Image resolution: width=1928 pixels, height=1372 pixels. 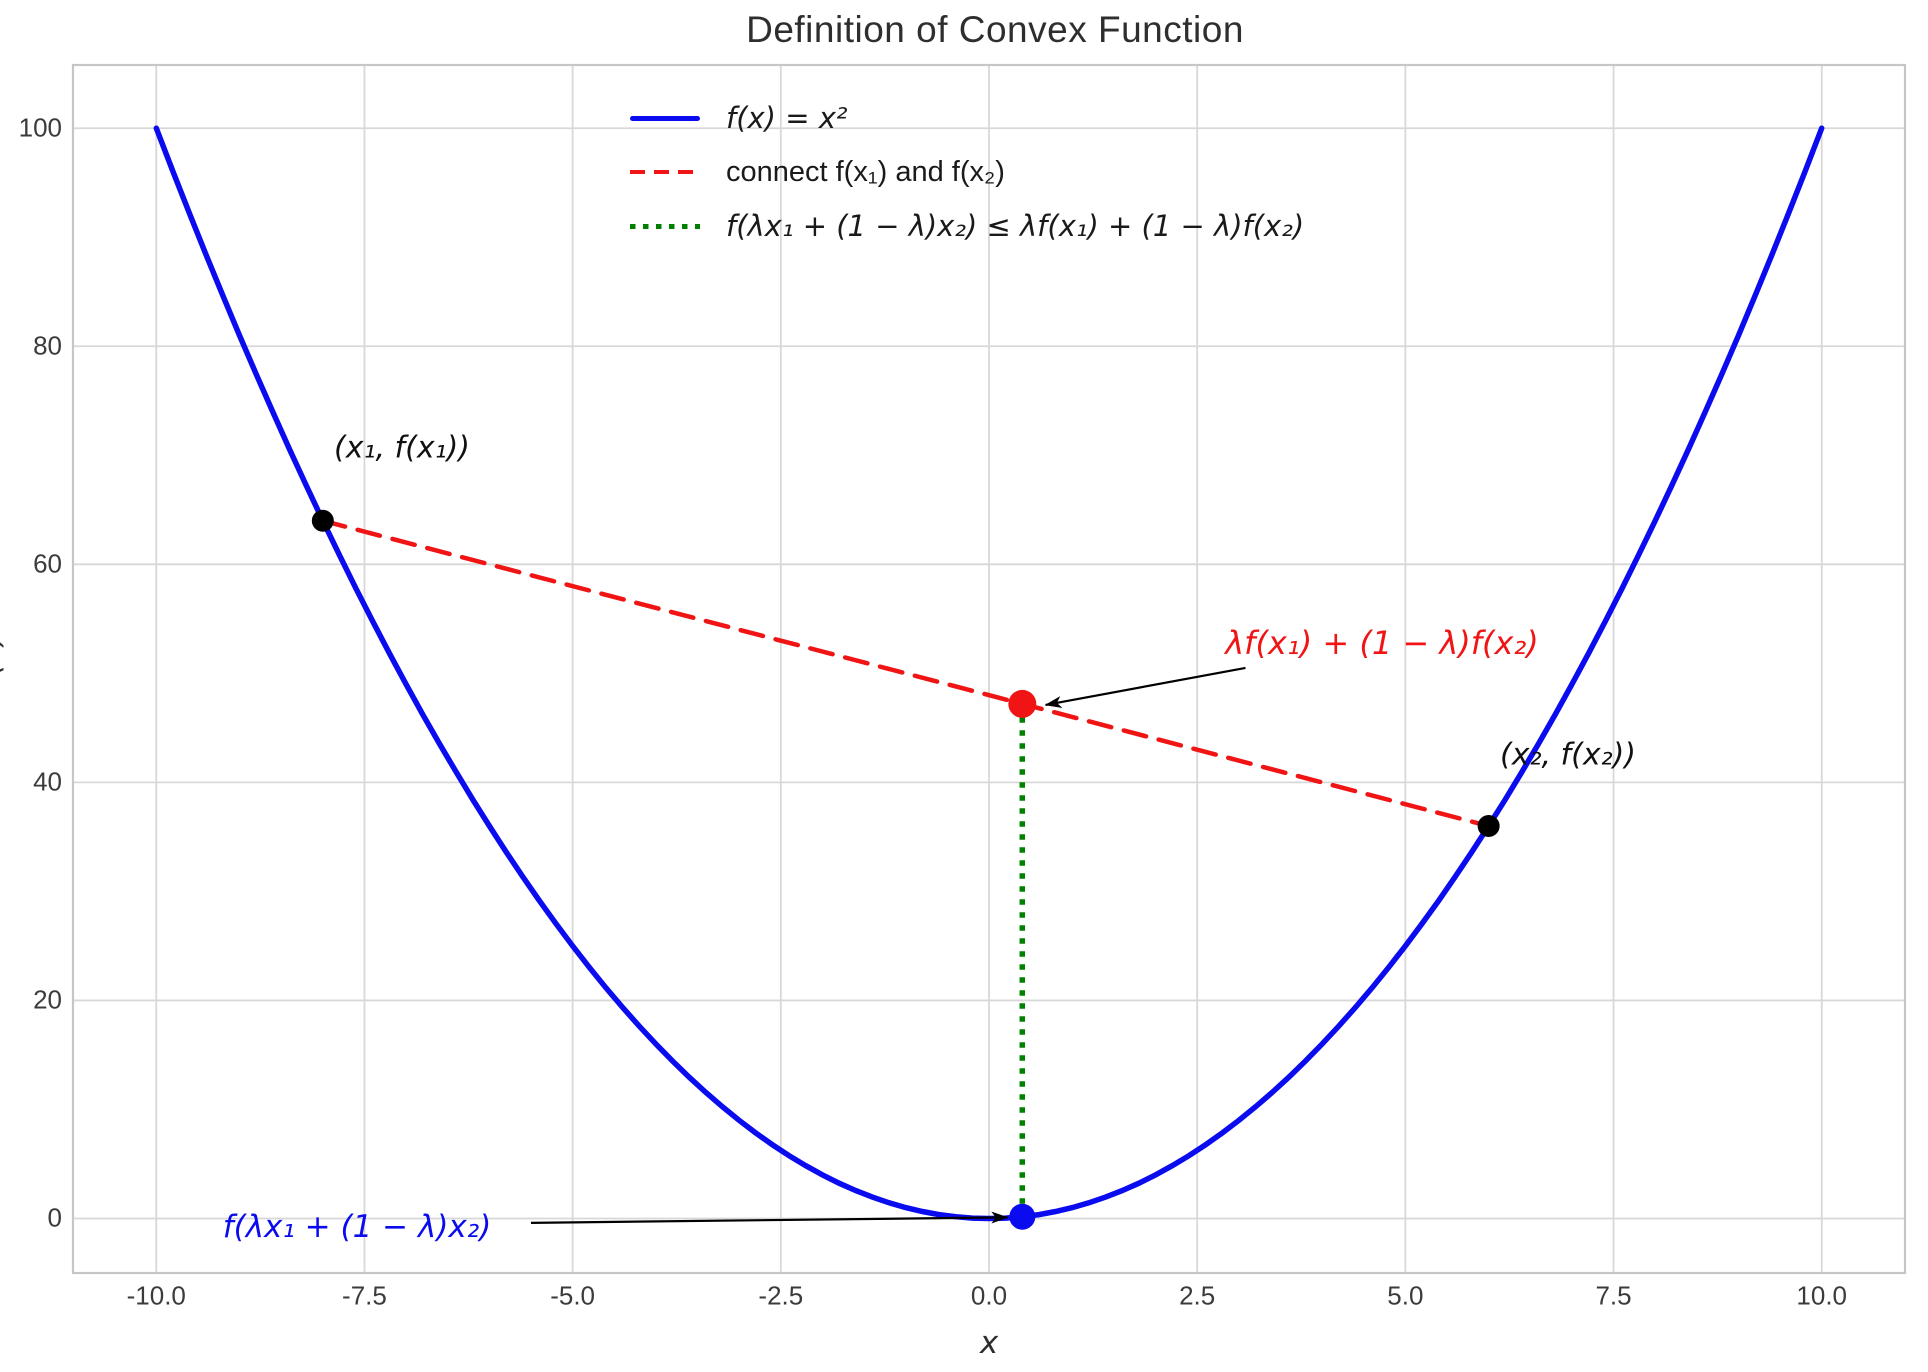 What do you see at coordinates (989, 1295) in the screenshot?
I see `x-tick-label: 0.0` at bounding box center [989, 1295].